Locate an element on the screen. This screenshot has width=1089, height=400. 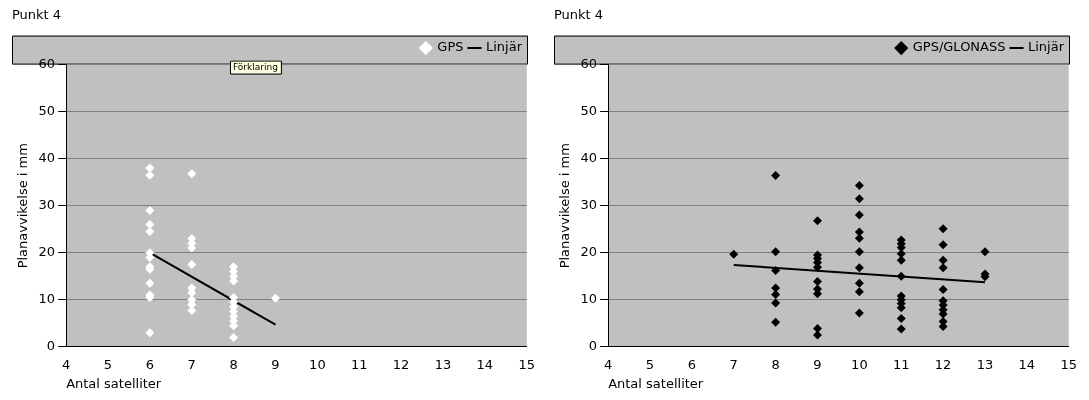
legend-label: GPS is located at coordinates (450, 47).